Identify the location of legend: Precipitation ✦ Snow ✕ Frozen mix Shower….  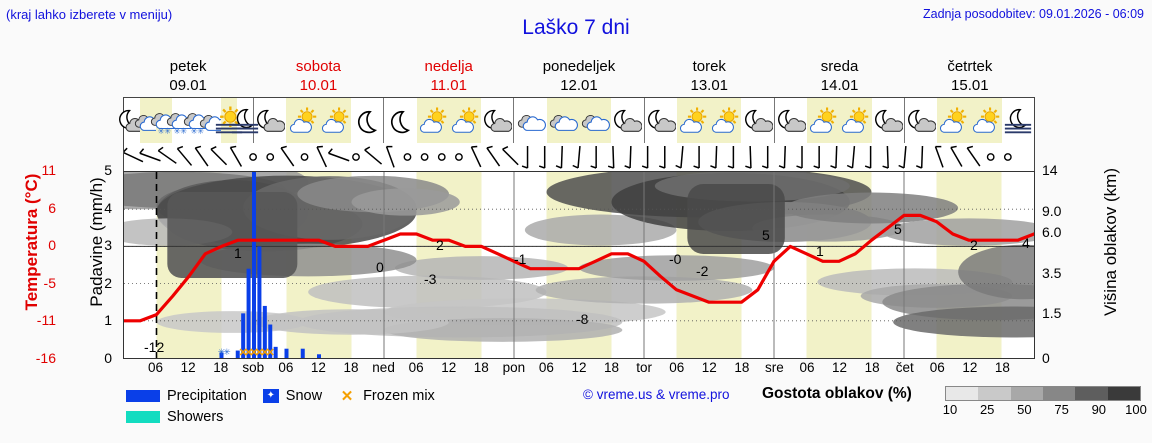
(336, 406).